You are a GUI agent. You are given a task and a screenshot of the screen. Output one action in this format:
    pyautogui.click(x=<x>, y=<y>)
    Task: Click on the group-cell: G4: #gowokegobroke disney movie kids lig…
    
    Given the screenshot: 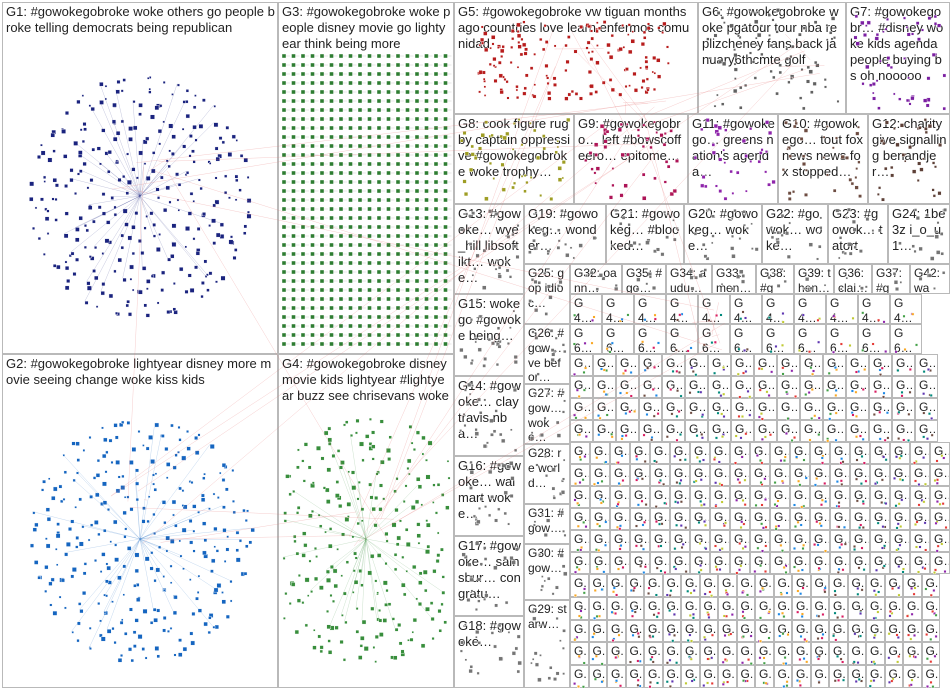 What is the action you would take?
    pyautogui.click(x=366, y=521)
    